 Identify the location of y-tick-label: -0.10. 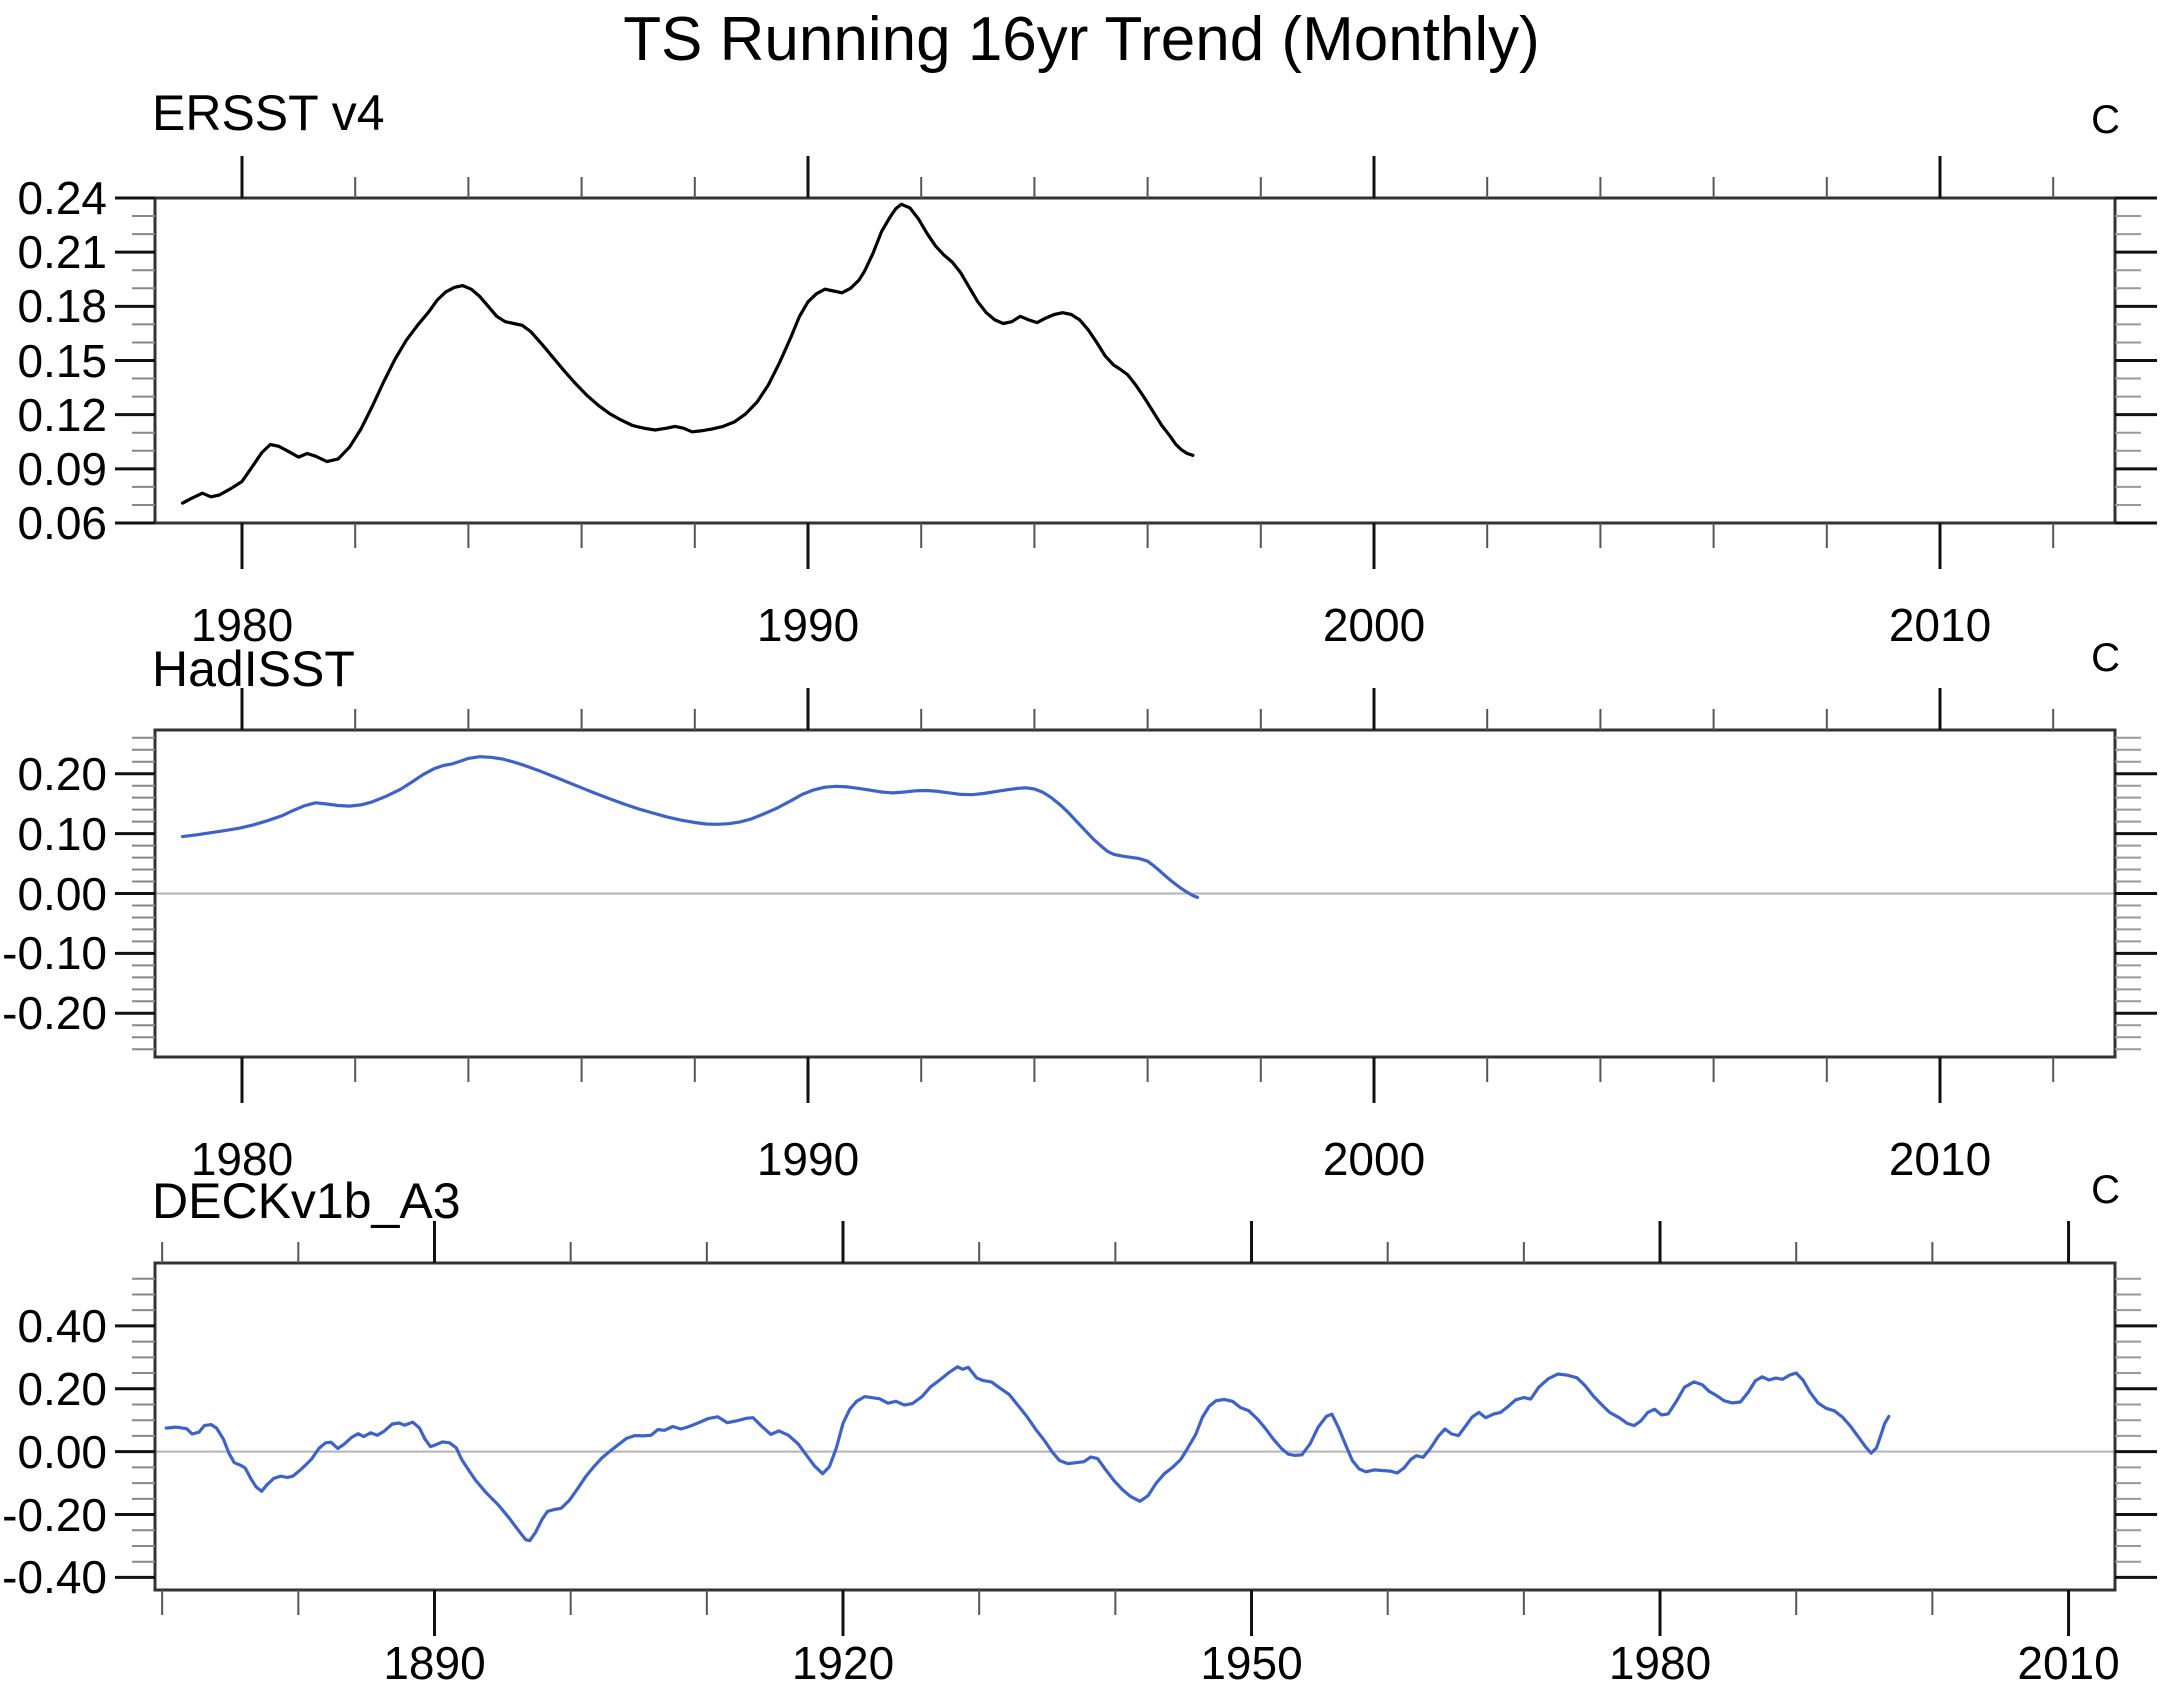
(54, 953).